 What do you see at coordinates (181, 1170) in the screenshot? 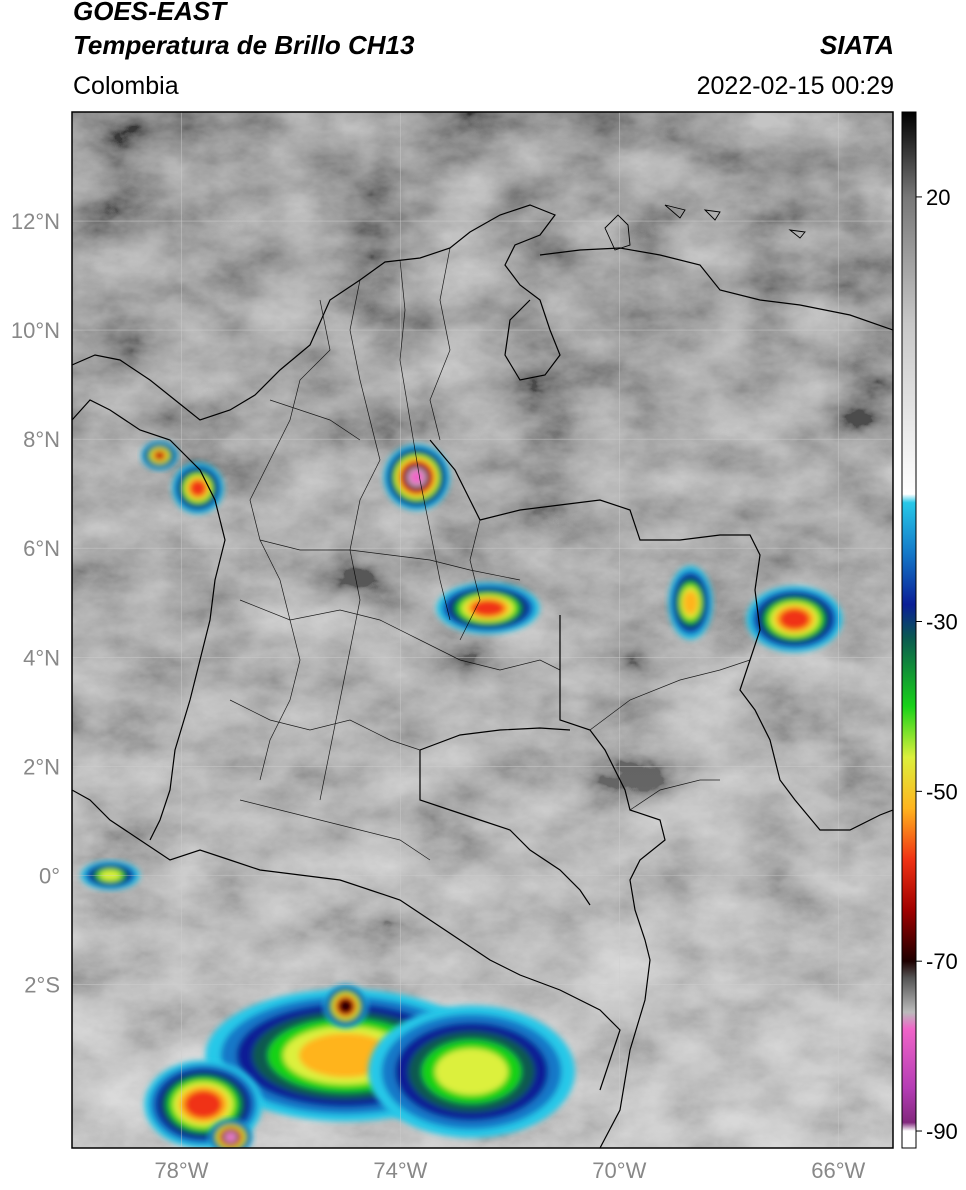
I see `lon-tick-label: 78°W` at bounding box center [181, 1170].